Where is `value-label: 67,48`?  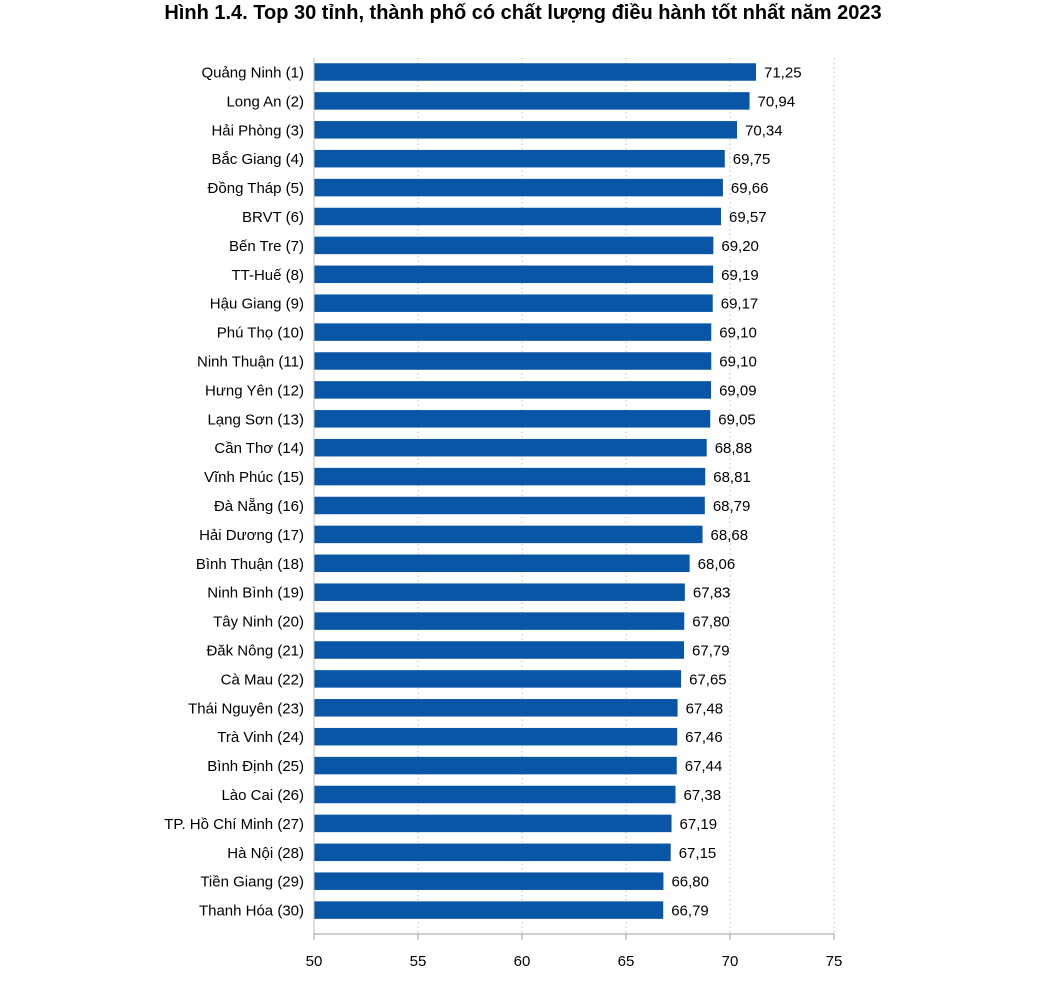 value-label: 67,48 is located at coordinates (705, 708).